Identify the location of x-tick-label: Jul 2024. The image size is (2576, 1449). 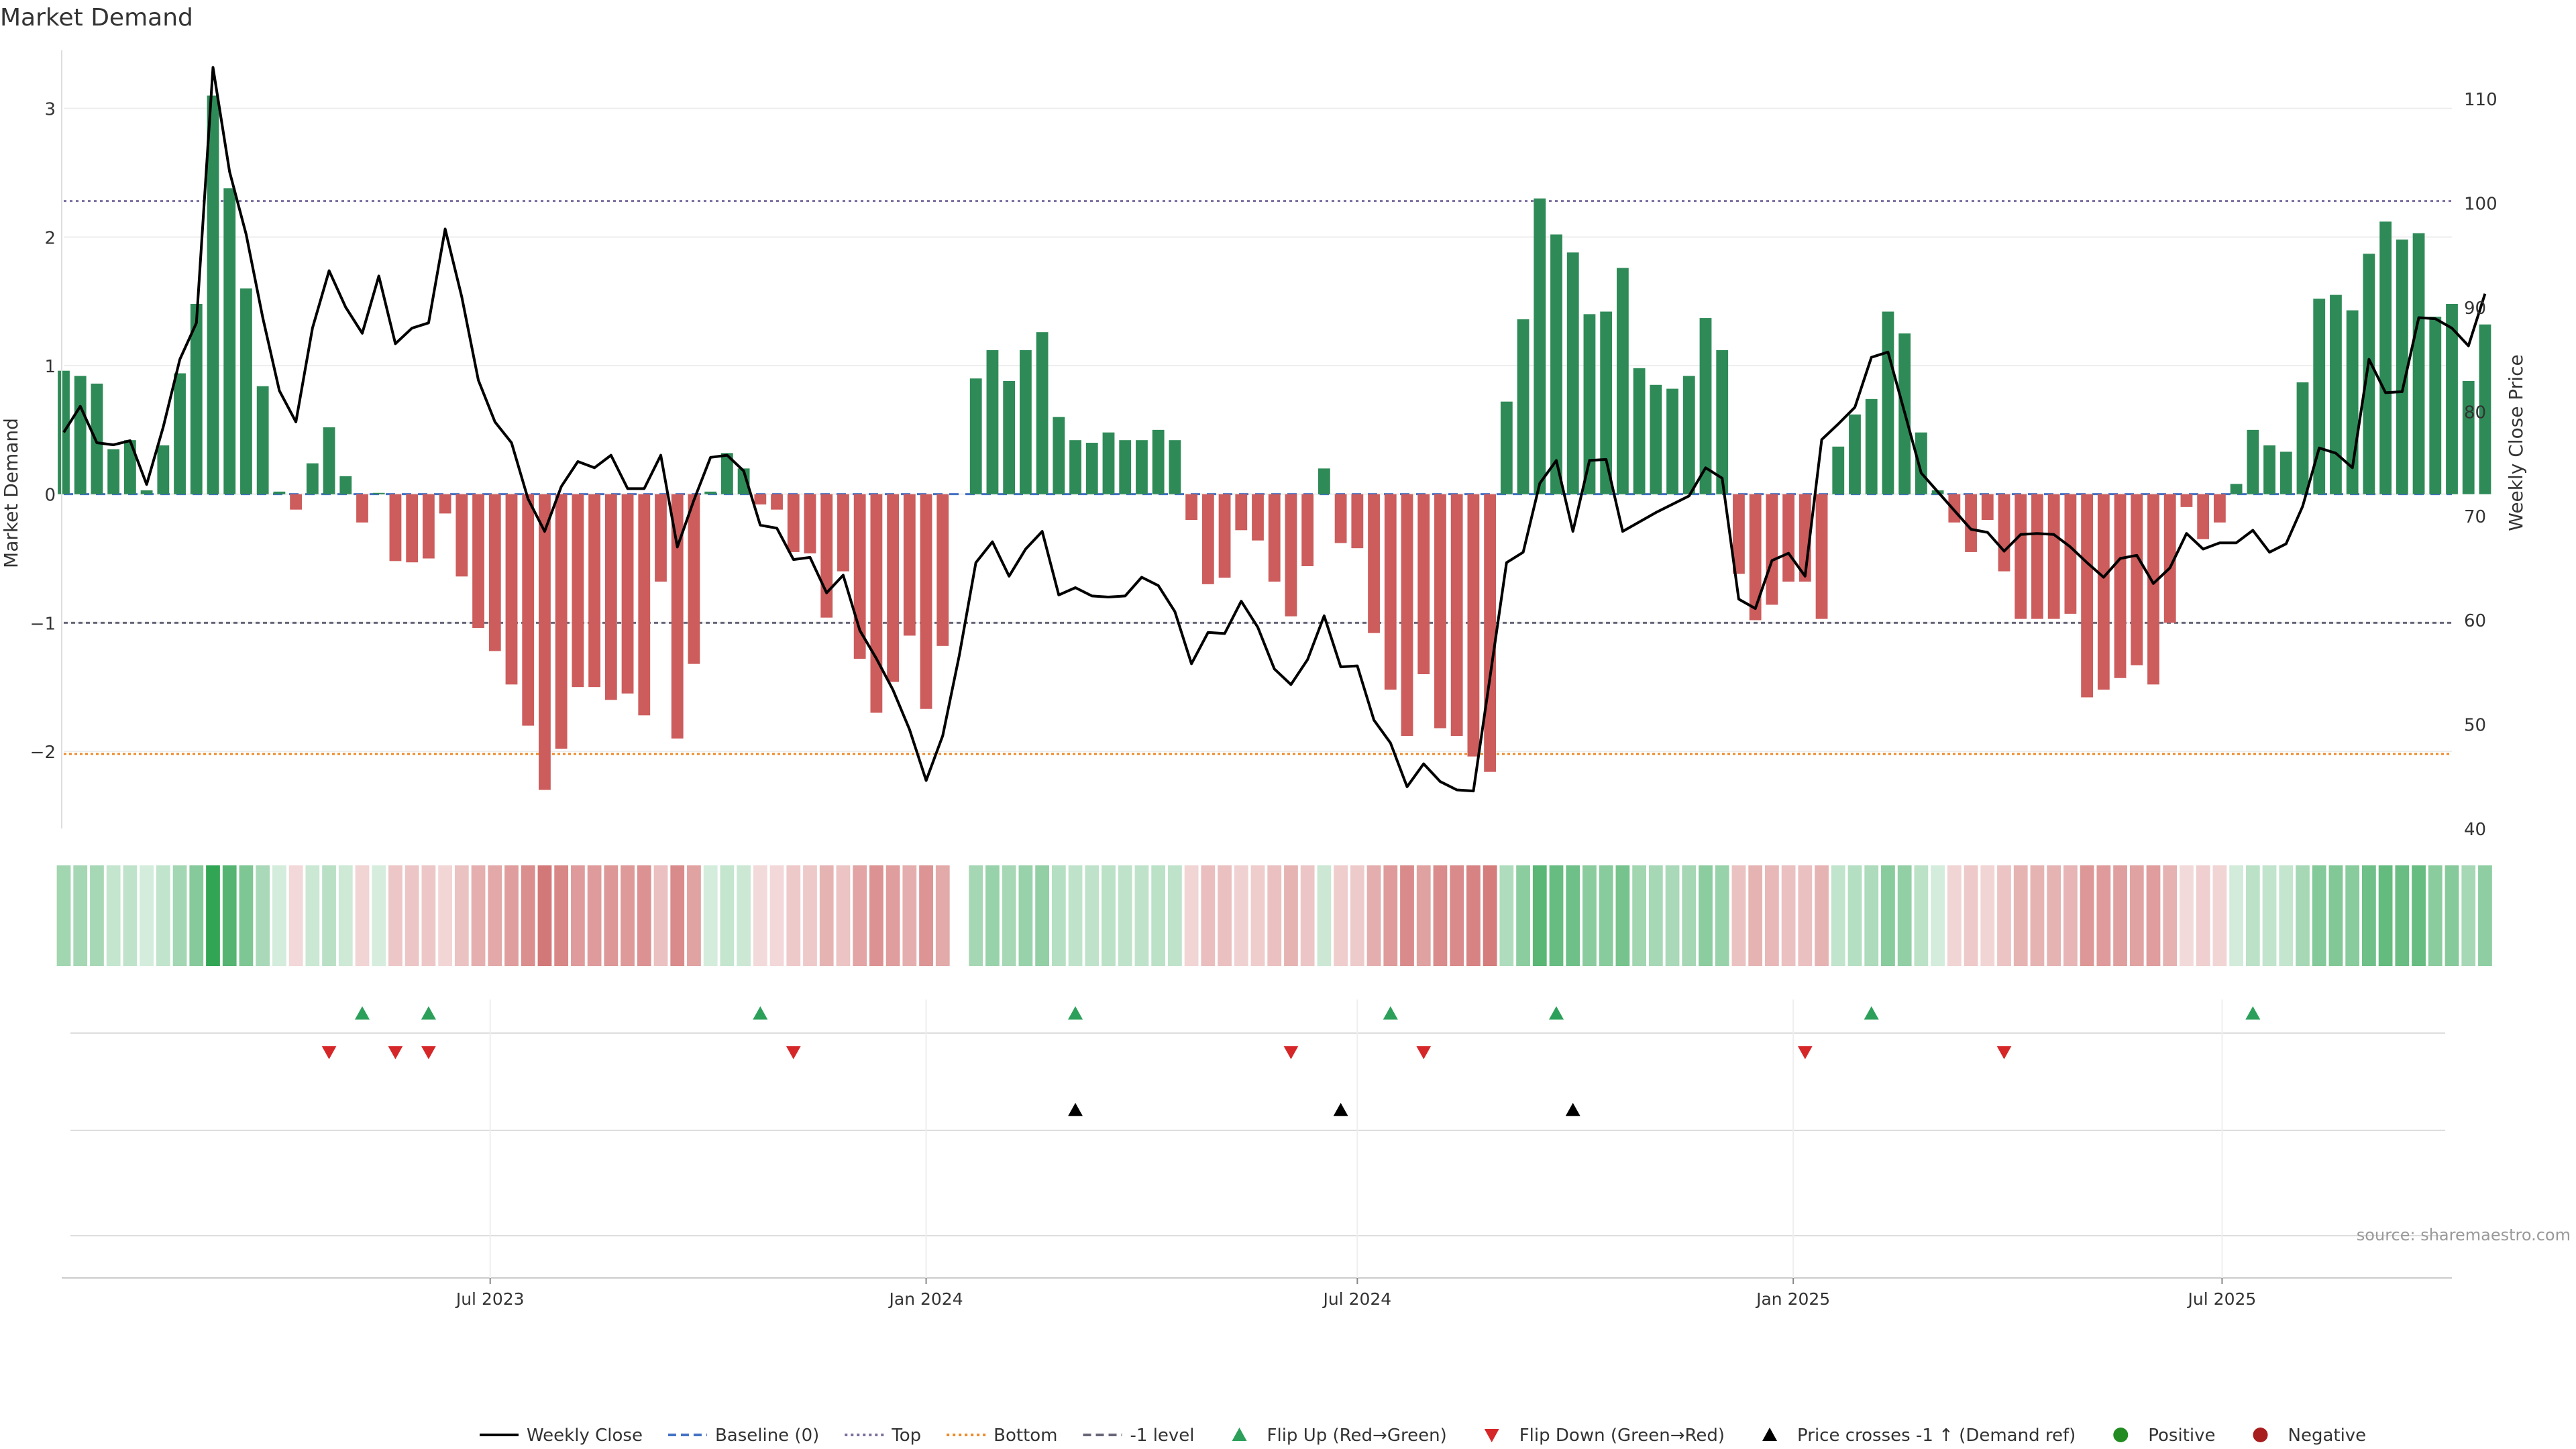
(1356, 1299).